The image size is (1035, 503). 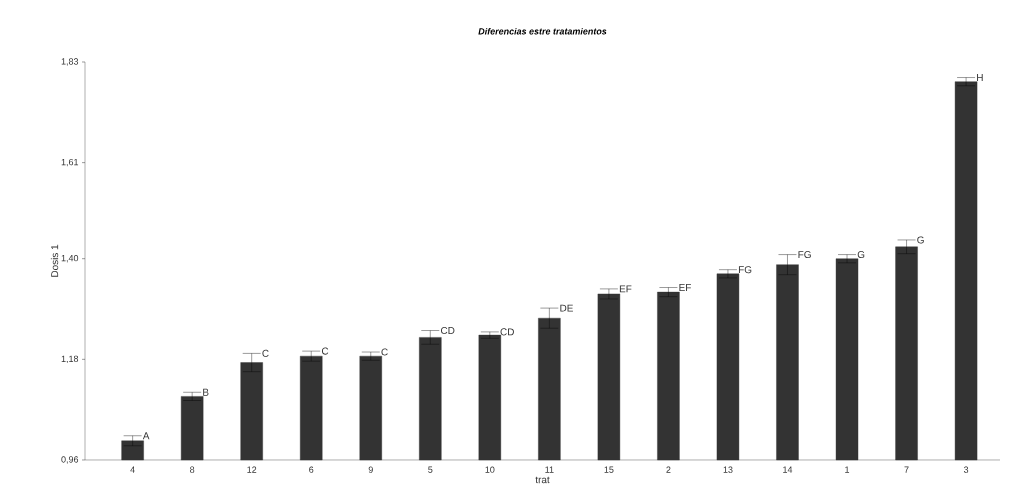 What do you see at coordinates (70, 460) in the screenshot?
I see `y-tick-label: 0,96` at bounding box center [70, 460].